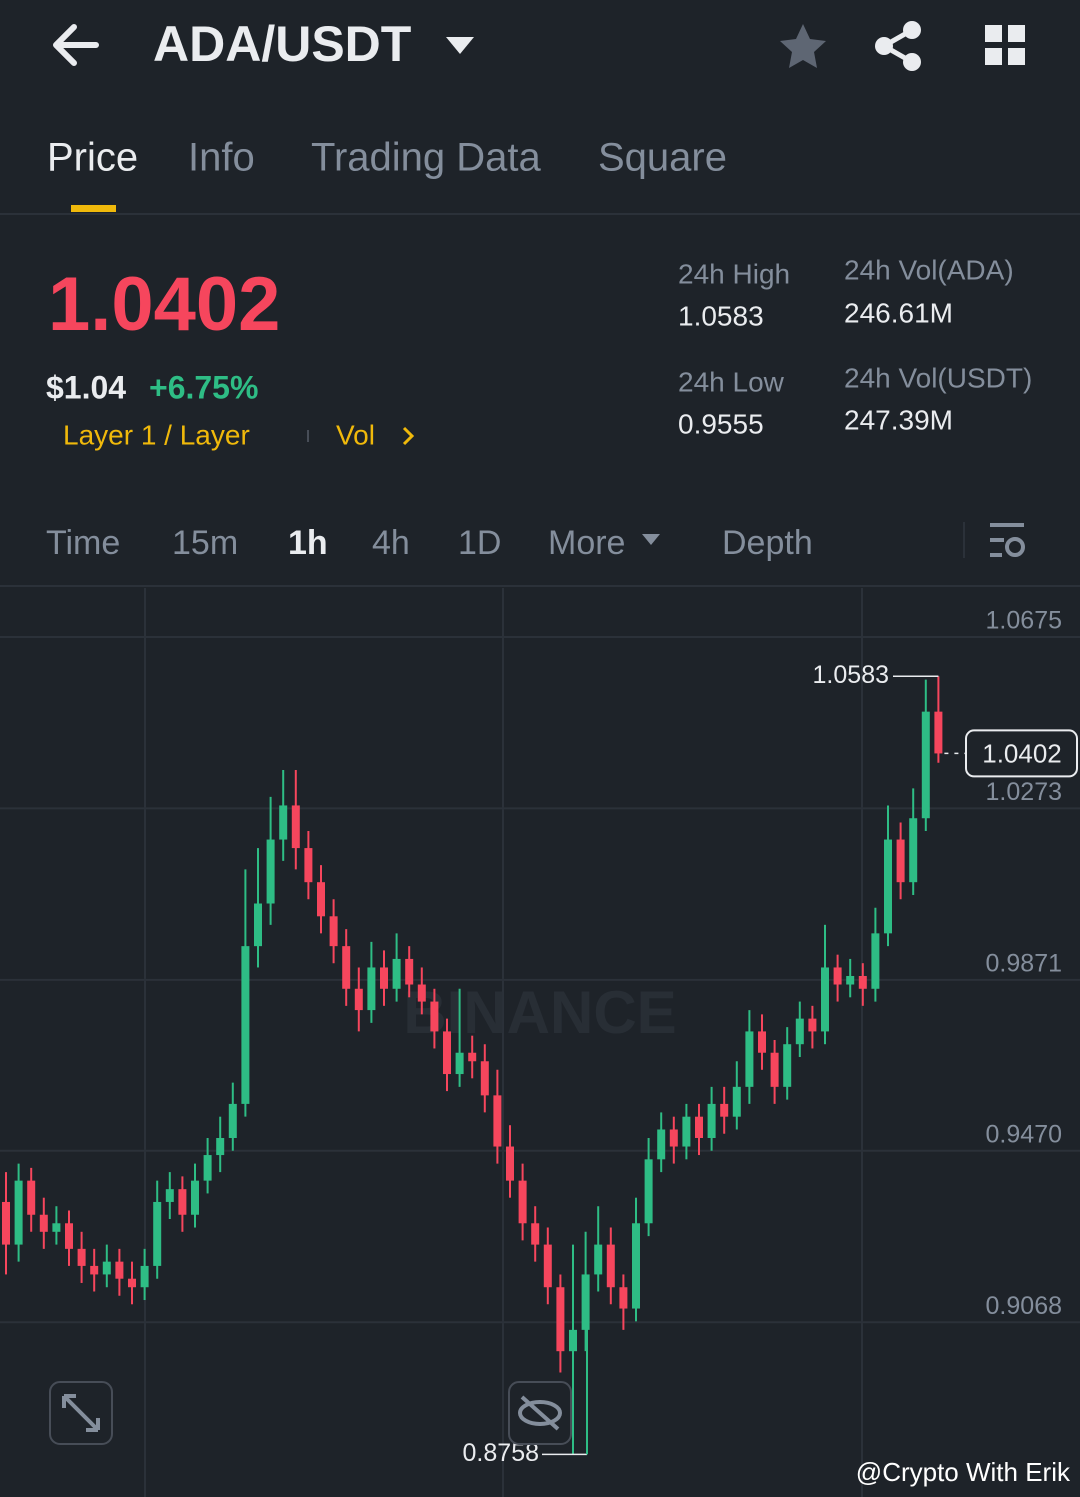  I want to click on y-tick-label: 0.9871, so click(1024, 963).